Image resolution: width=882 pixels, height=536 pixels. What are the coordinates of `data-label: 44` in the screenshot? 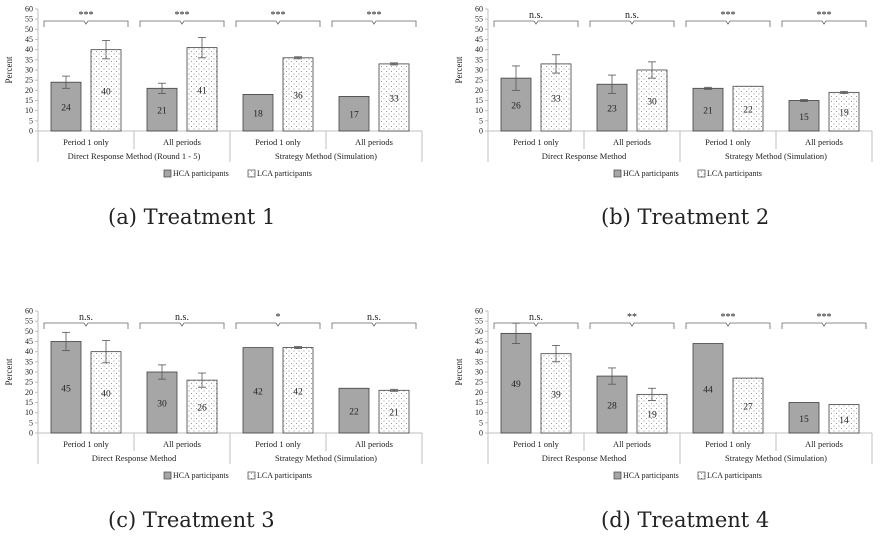 It's located at (708, 390).